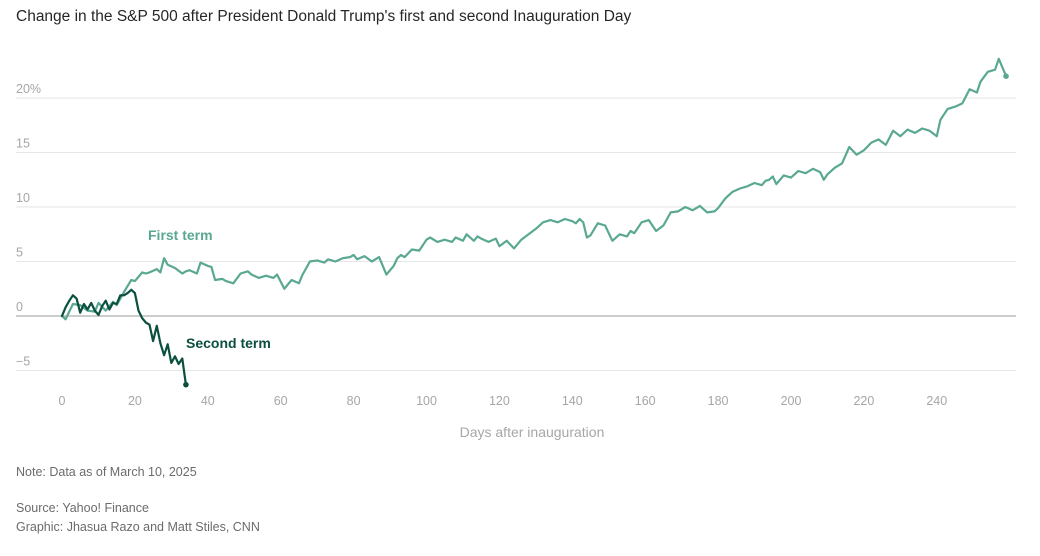 This screenshot has width=1040, height=556. What do you see at coordinates (936, 401) in the screenshot?
I see `x-tick-label: 240` at bounding box center [936, 401].